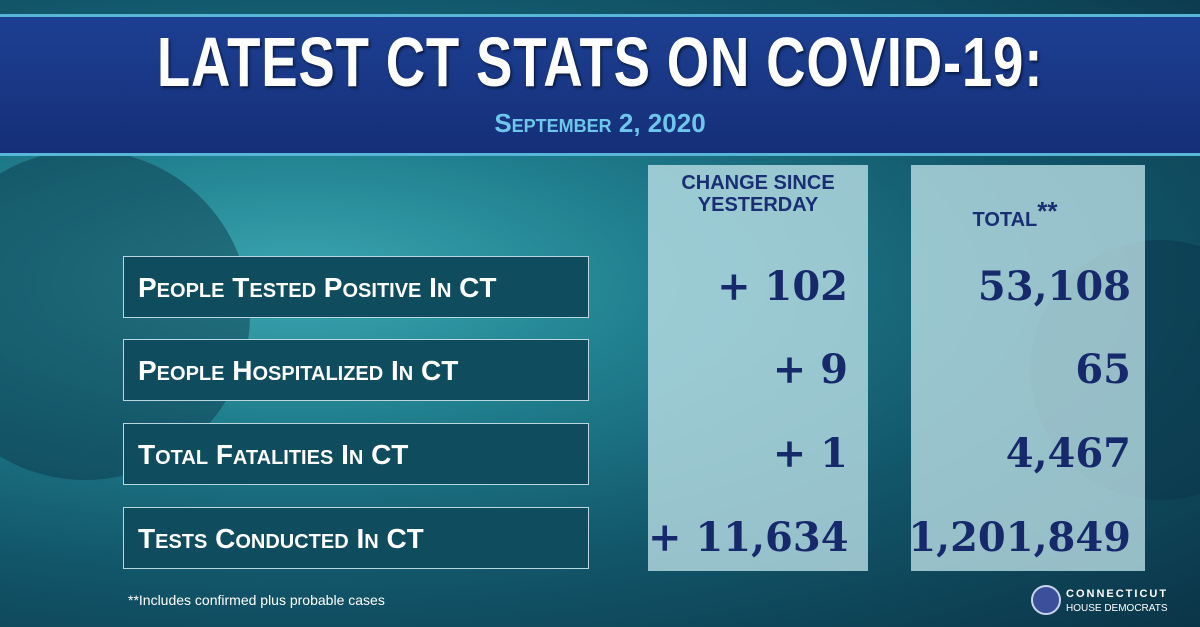 The image size is (1200, 627). What do you see at coordinates (1103, 369) in the screenshot?
I see `total-value: 65` at bounding box center [1103, 369].